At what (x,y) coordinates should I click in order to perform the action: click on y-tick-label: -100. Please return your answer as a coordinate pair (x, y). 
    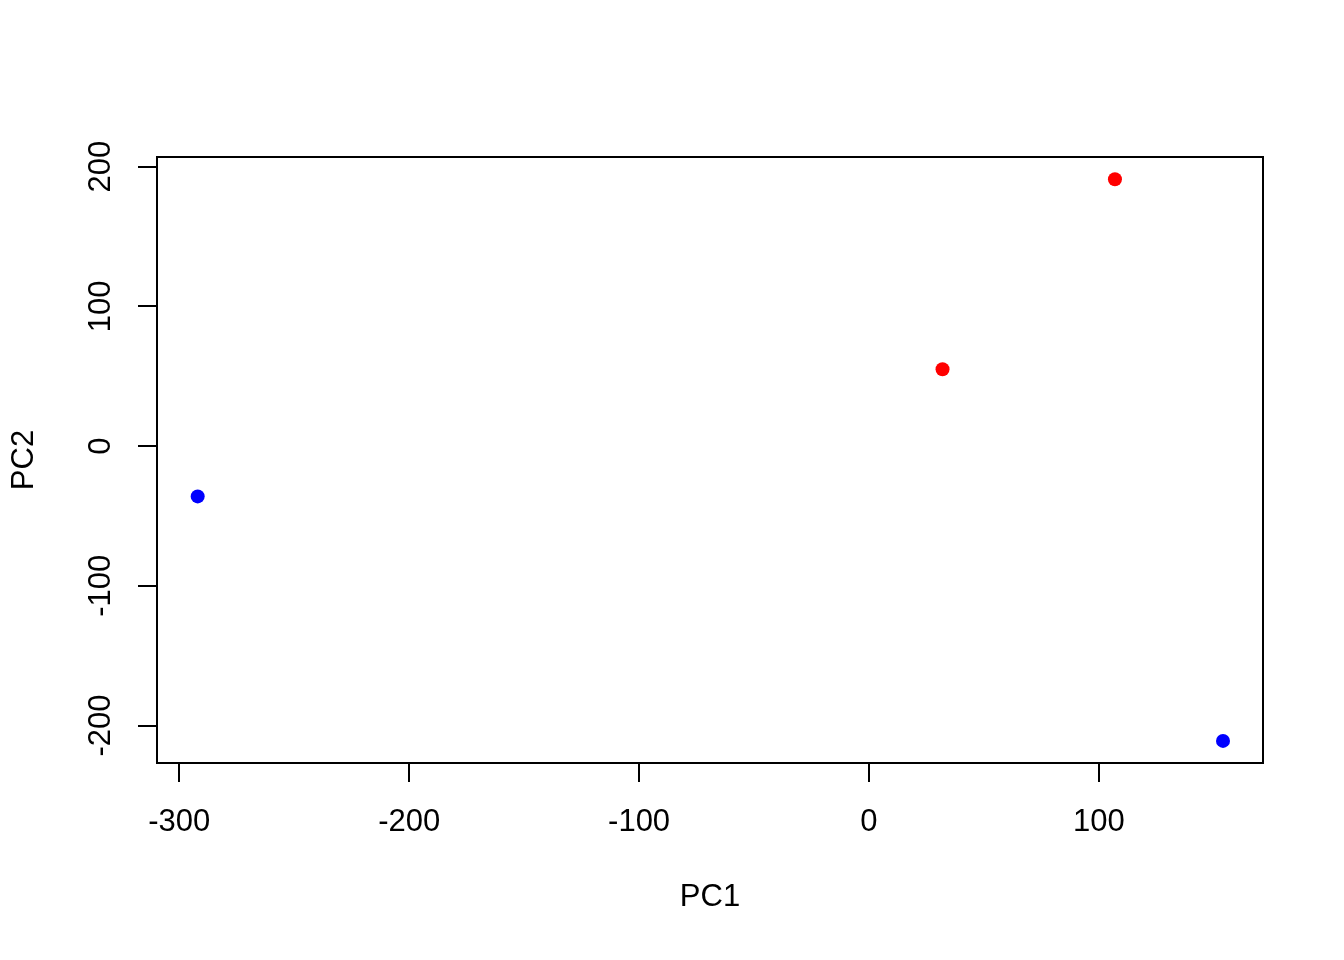
    Looking at the image, I should click on (99, 585).